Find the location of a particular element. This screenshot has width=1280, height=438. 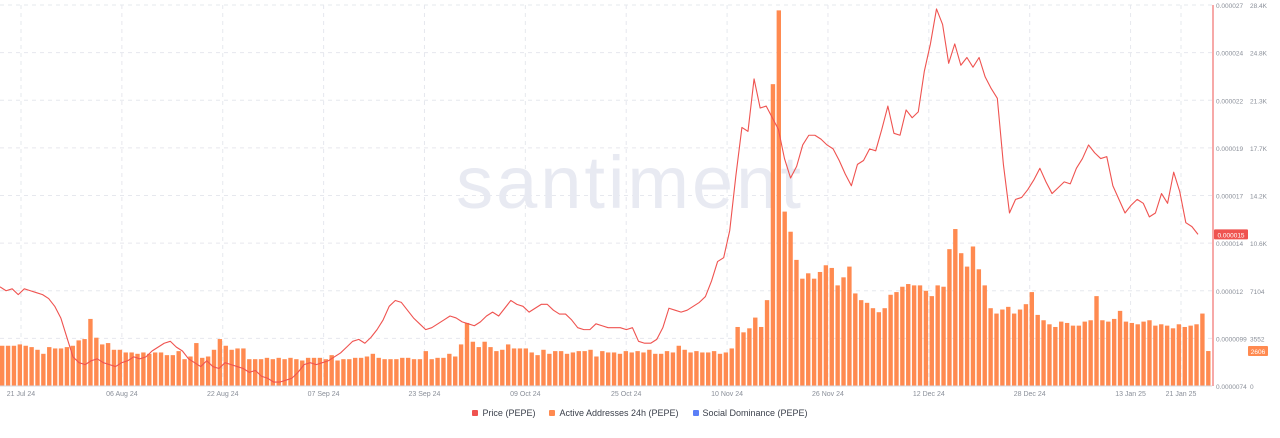

legend-item-price: Price (PEPE) is located at coordinates (503, 413).